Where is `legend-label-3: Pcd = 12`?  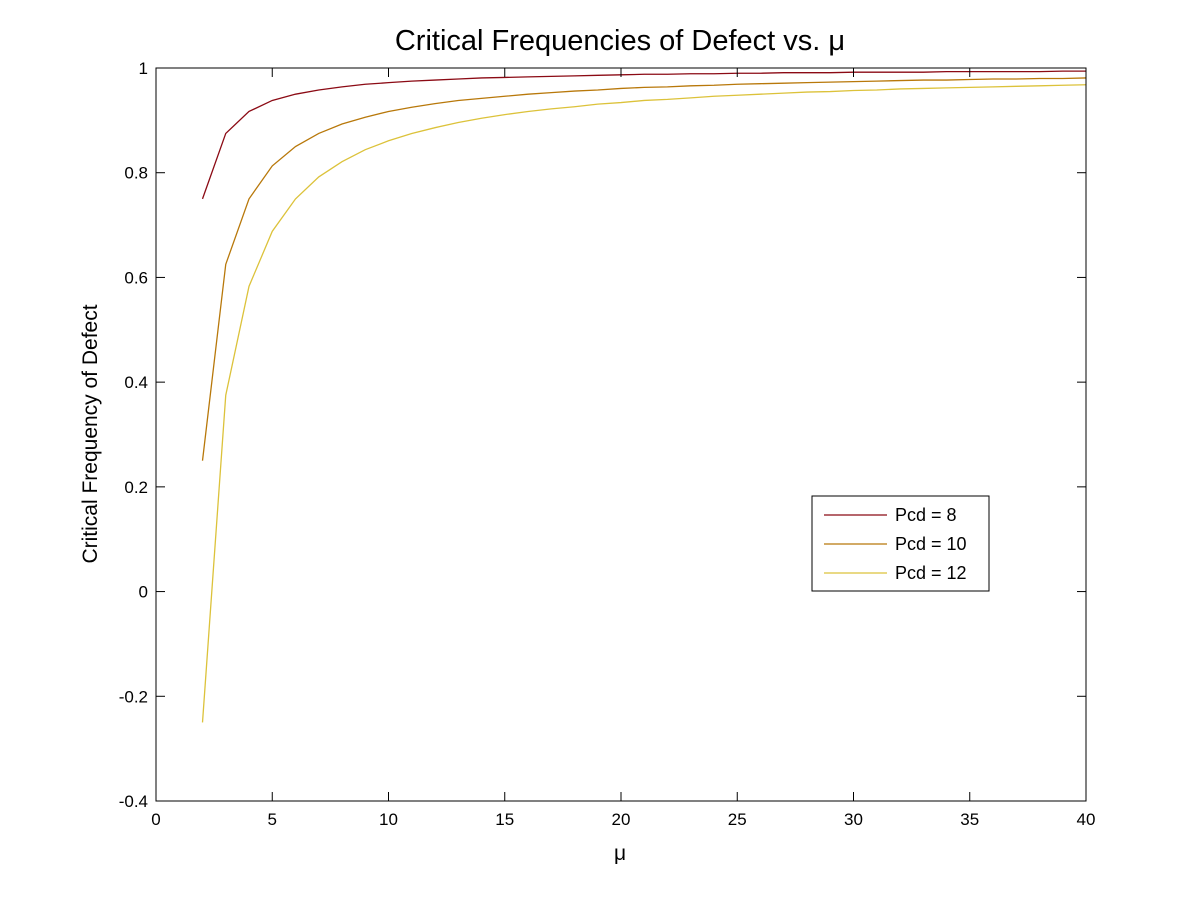
legend-label-3: Pcd = 12 is located at coordinates (931, 573).